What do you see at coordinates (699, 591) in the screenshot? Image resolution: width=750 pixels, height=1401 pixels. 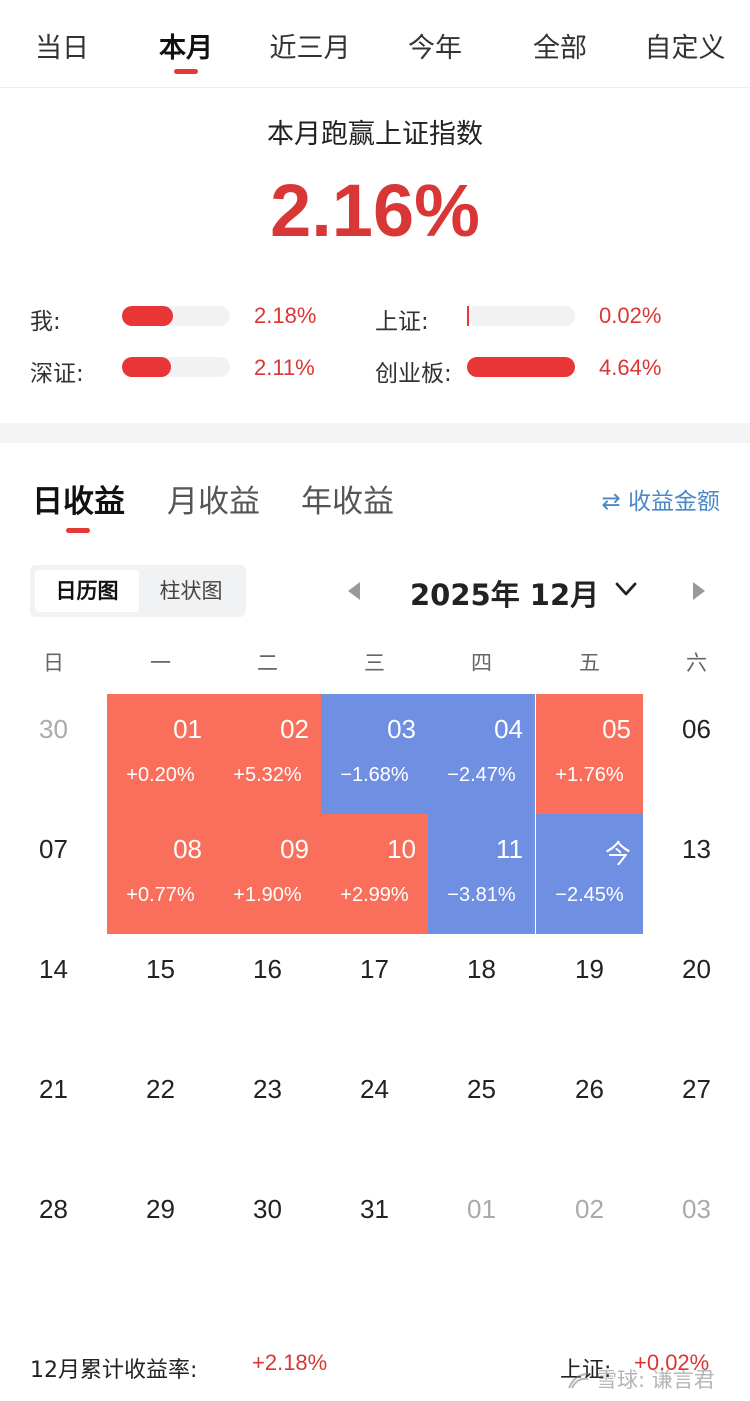 I see `next-month-icon` at bounding box center [699, 591].